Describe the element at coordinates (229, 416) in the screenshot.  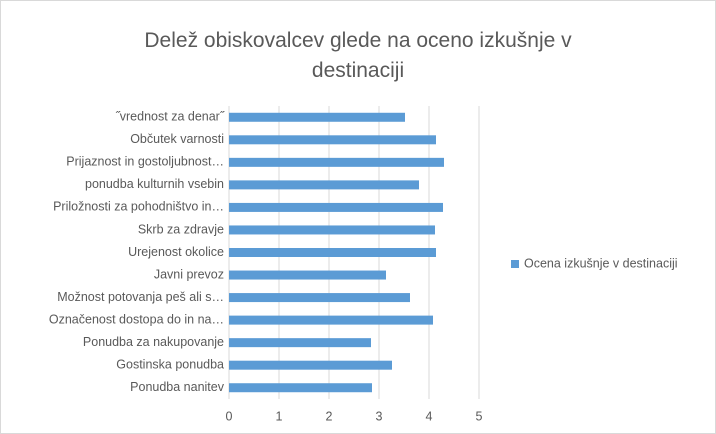
I see `x-tick-label: 0` at that location.